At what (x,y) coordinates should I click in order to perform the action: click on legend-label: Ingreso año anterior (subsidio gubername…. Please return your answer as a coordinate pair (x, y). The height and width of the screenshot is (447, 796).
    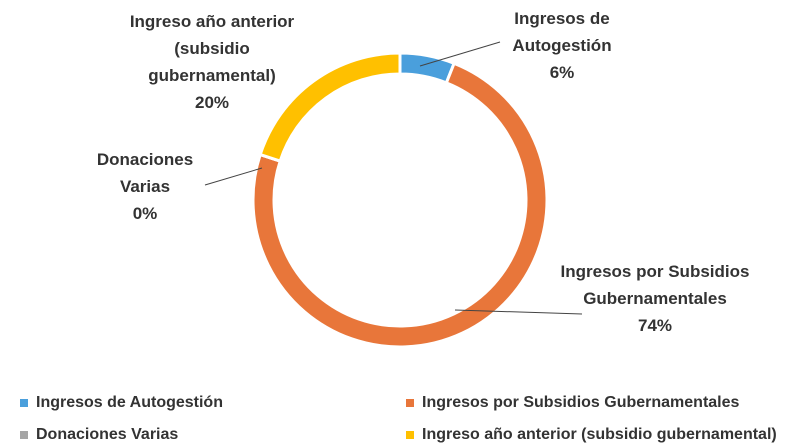
    Looking at the image, I should click on (599, 434).